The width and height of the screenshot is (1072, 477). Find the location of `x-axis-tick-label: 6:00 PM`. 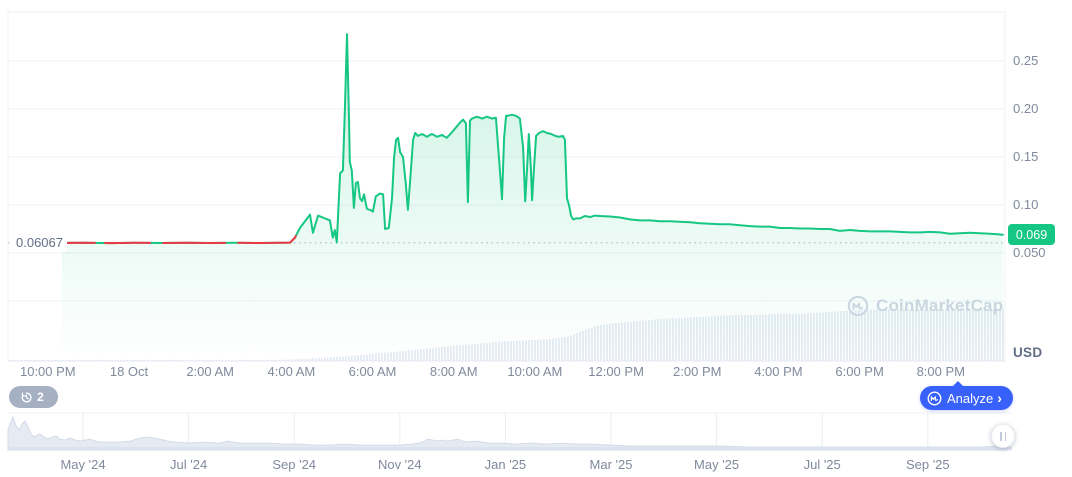

x-axis-tick-label: 6:00 PM is located at coordinates (859, 371).